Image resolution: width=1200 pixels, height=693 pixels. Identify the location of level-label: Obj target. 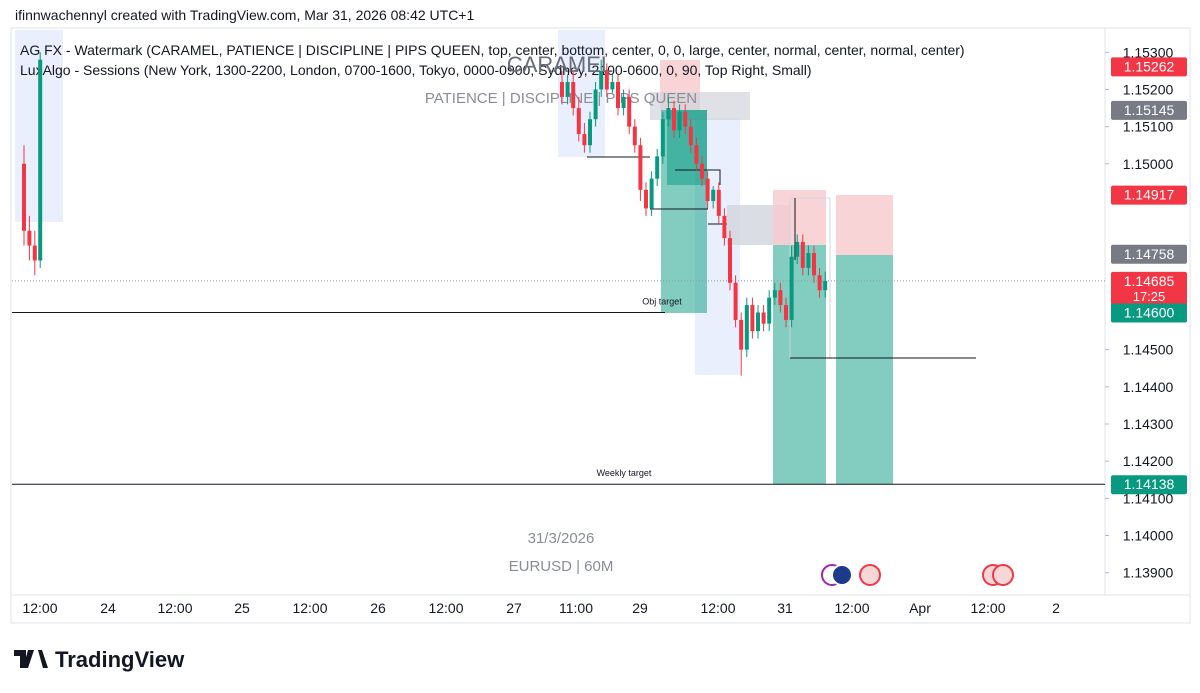
(662, 302).